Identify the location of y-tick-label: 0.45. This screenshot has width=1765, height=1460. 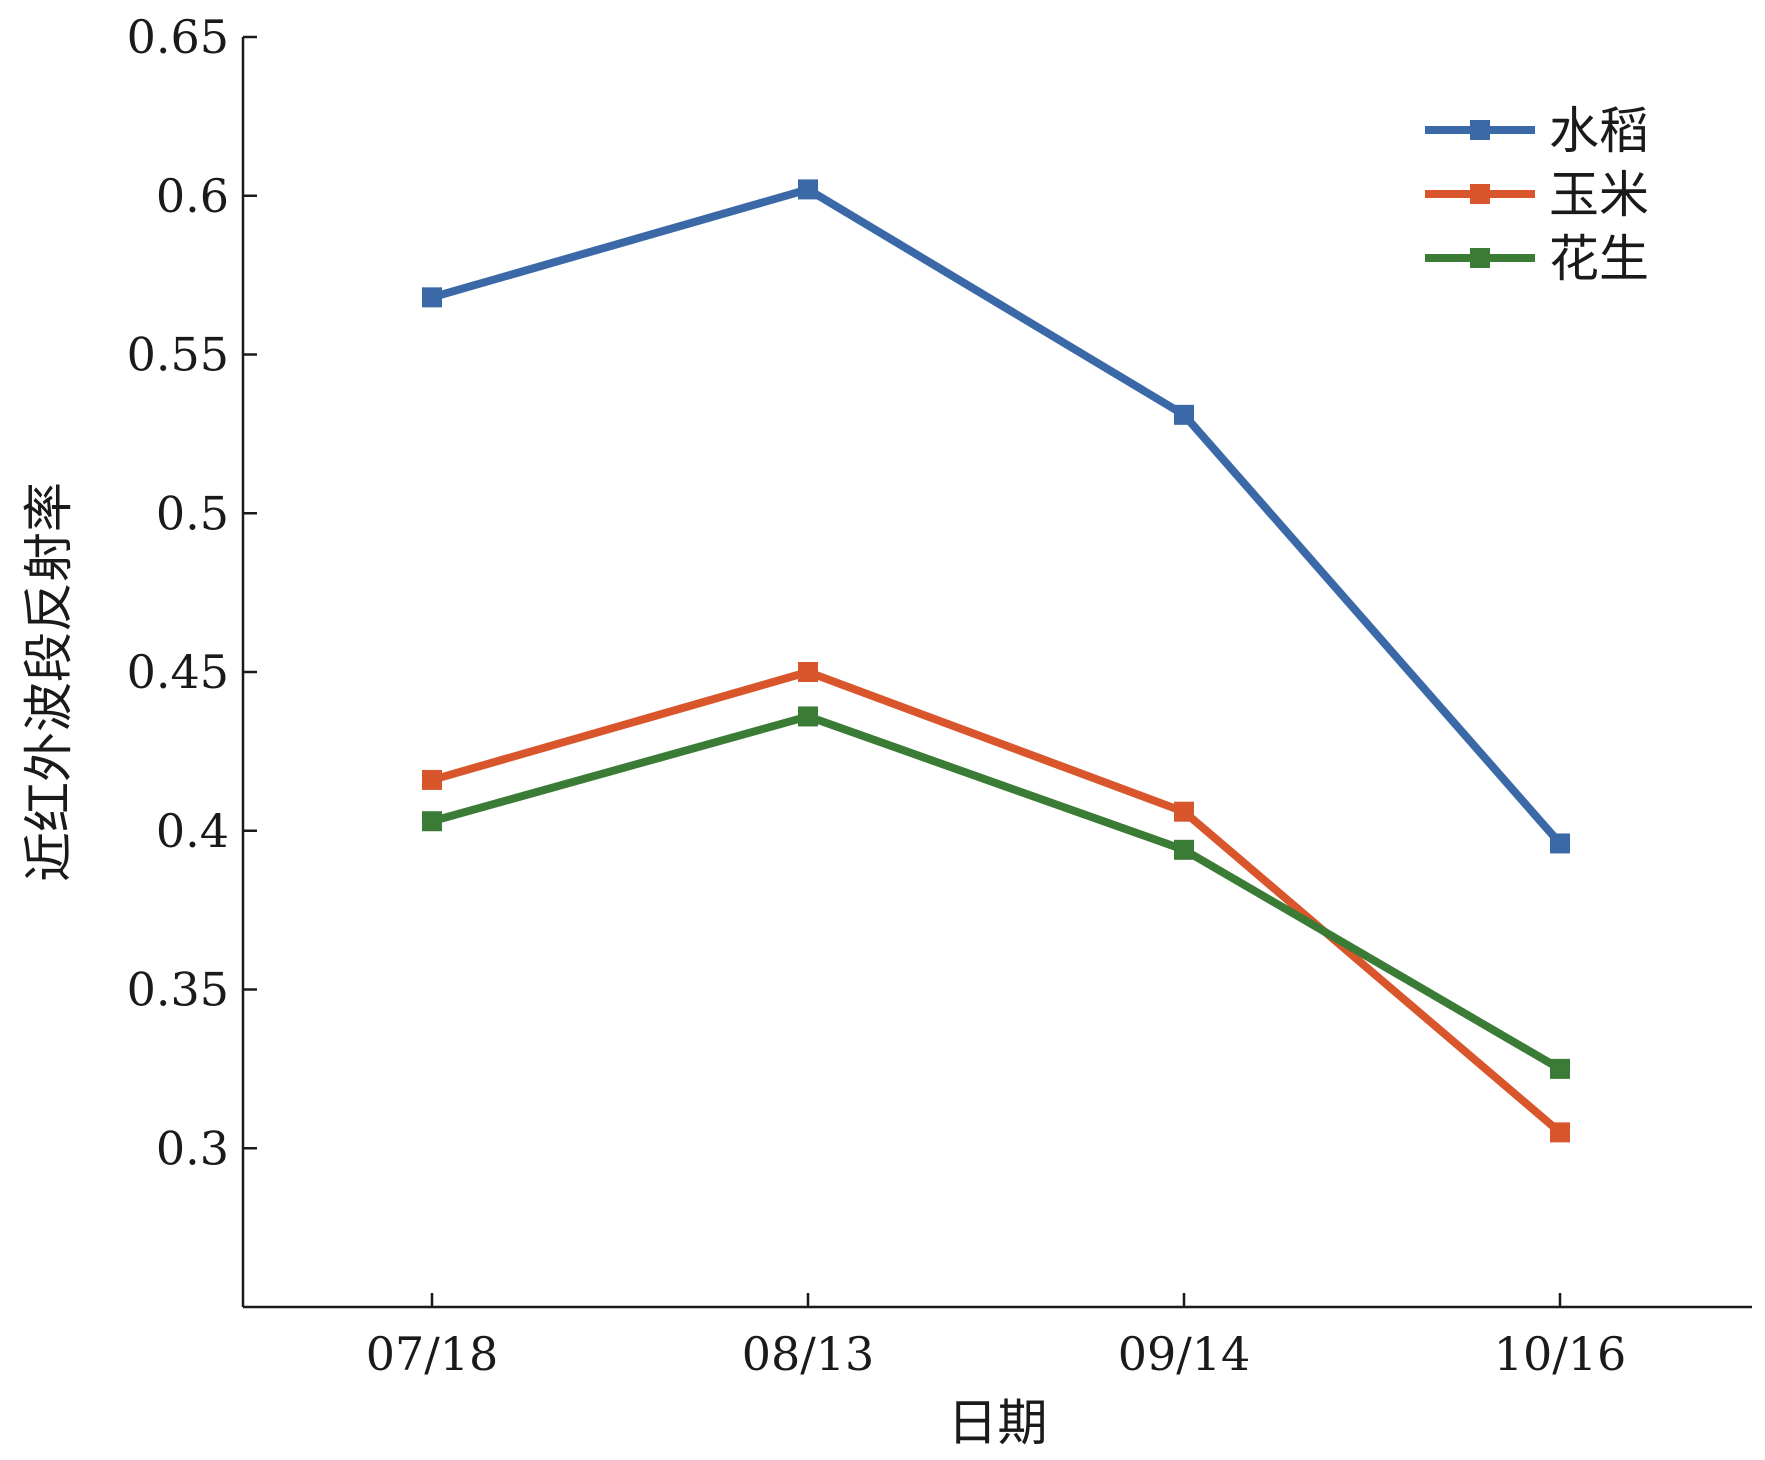
(178, 672).